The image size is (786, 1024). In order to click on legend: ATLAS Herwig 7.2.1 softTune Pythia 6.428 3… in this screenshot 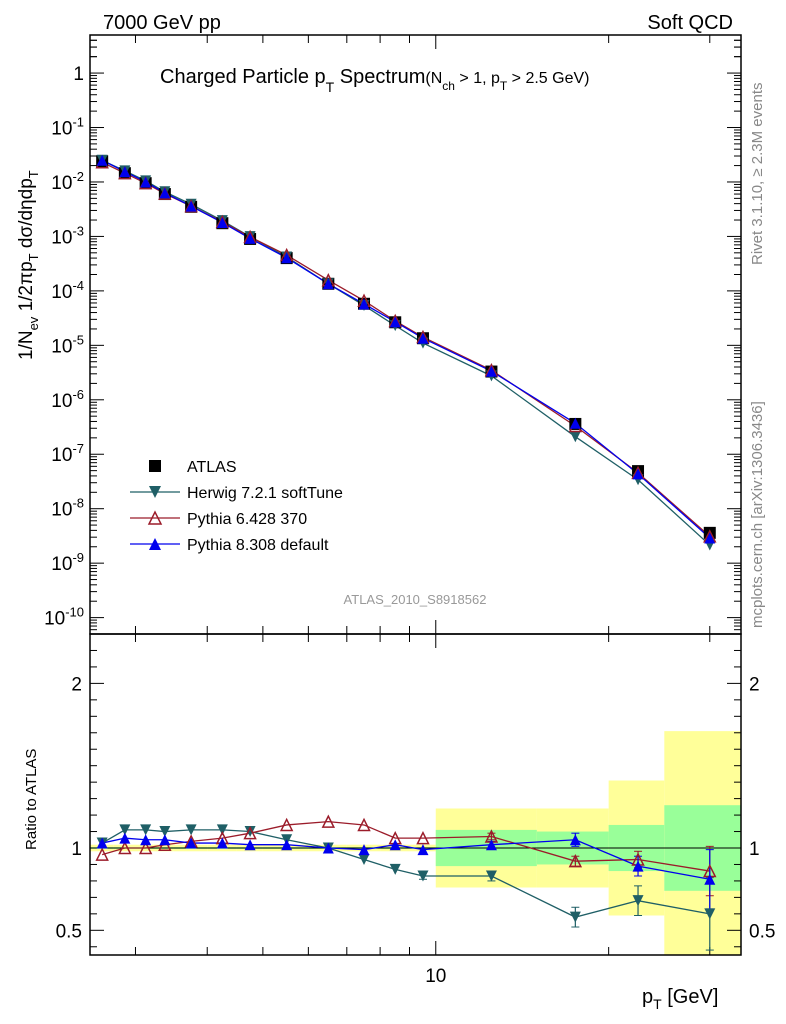, I will do `click(236, 506)`.